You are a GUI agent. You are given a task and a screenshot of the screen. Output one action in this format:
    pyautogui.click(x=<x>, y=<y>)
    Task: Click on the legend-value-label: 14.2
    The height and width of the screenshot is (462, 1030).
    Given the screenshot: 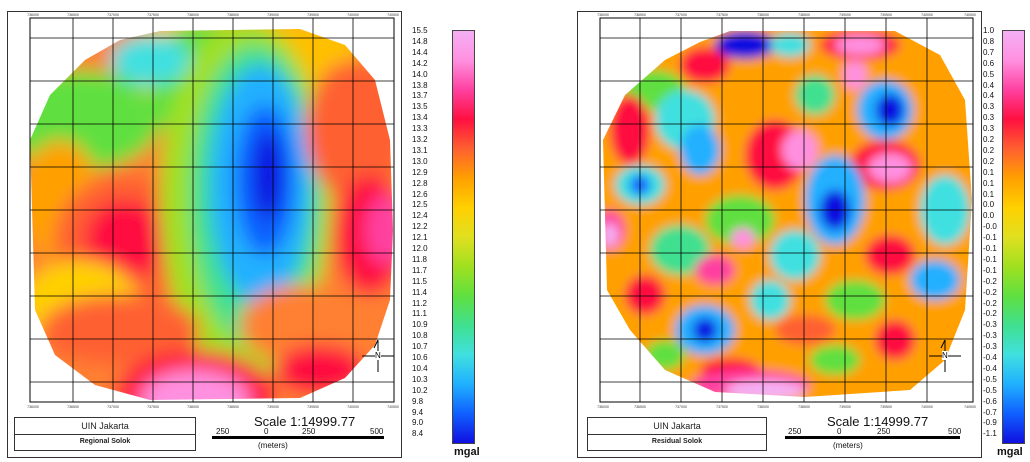 What is the action you would take?
    pyautogui.click(x=420, y=63)
    